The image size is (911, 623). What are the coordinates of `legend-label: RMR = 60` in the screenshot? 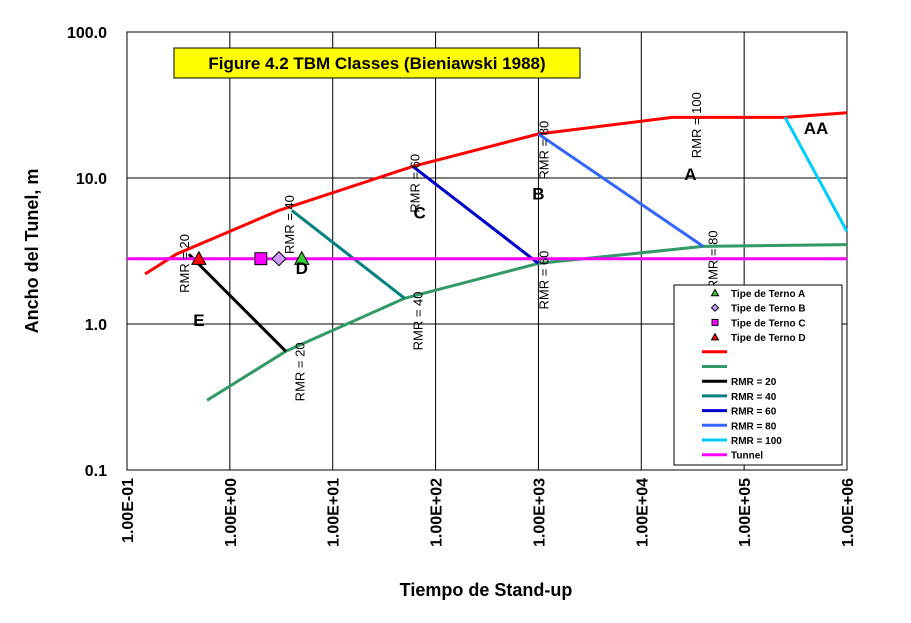 It's located at (754, 412).